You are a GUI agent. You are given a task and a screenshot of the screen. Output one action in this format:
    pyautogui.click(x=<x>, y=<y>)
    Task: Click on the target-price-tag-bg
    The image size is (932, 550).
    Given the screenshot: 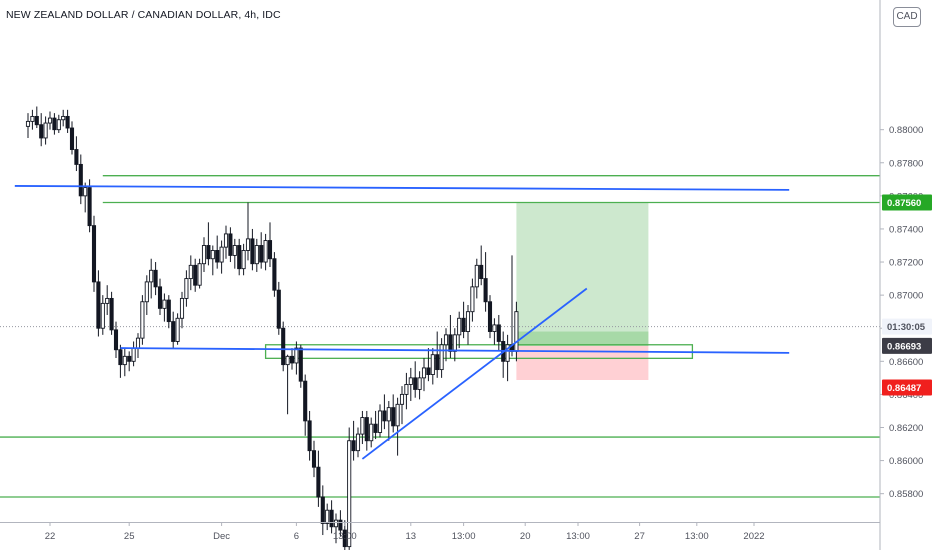 What is the action you would take?
    pyautogui.click(x=907, y=202)
    